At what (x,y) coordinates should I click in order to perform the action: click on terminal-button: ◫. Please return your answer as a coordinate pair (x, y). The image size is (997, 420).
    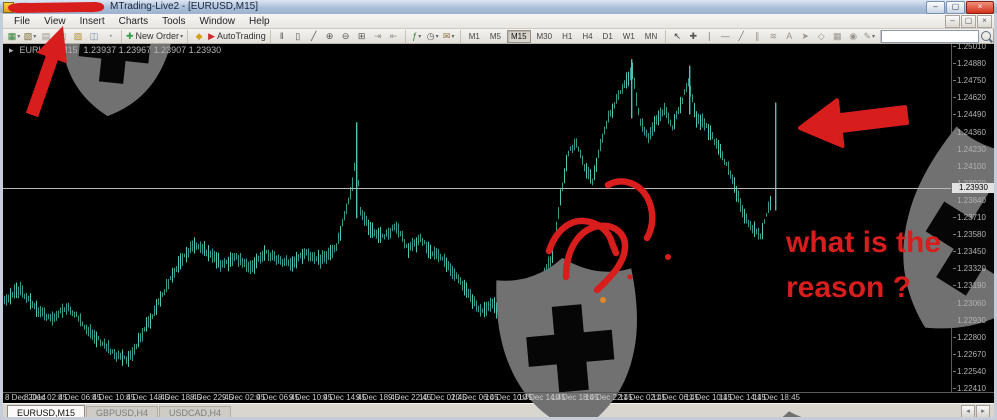
    Looking at the image, I should click on (94, 36).